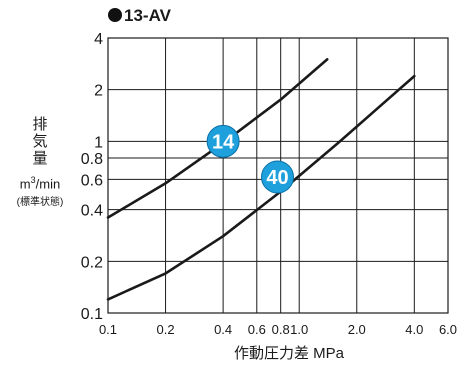 The height and width of the screenshot is (365, 468). I want to click on y-tick-label: 4, so click(98, 39).